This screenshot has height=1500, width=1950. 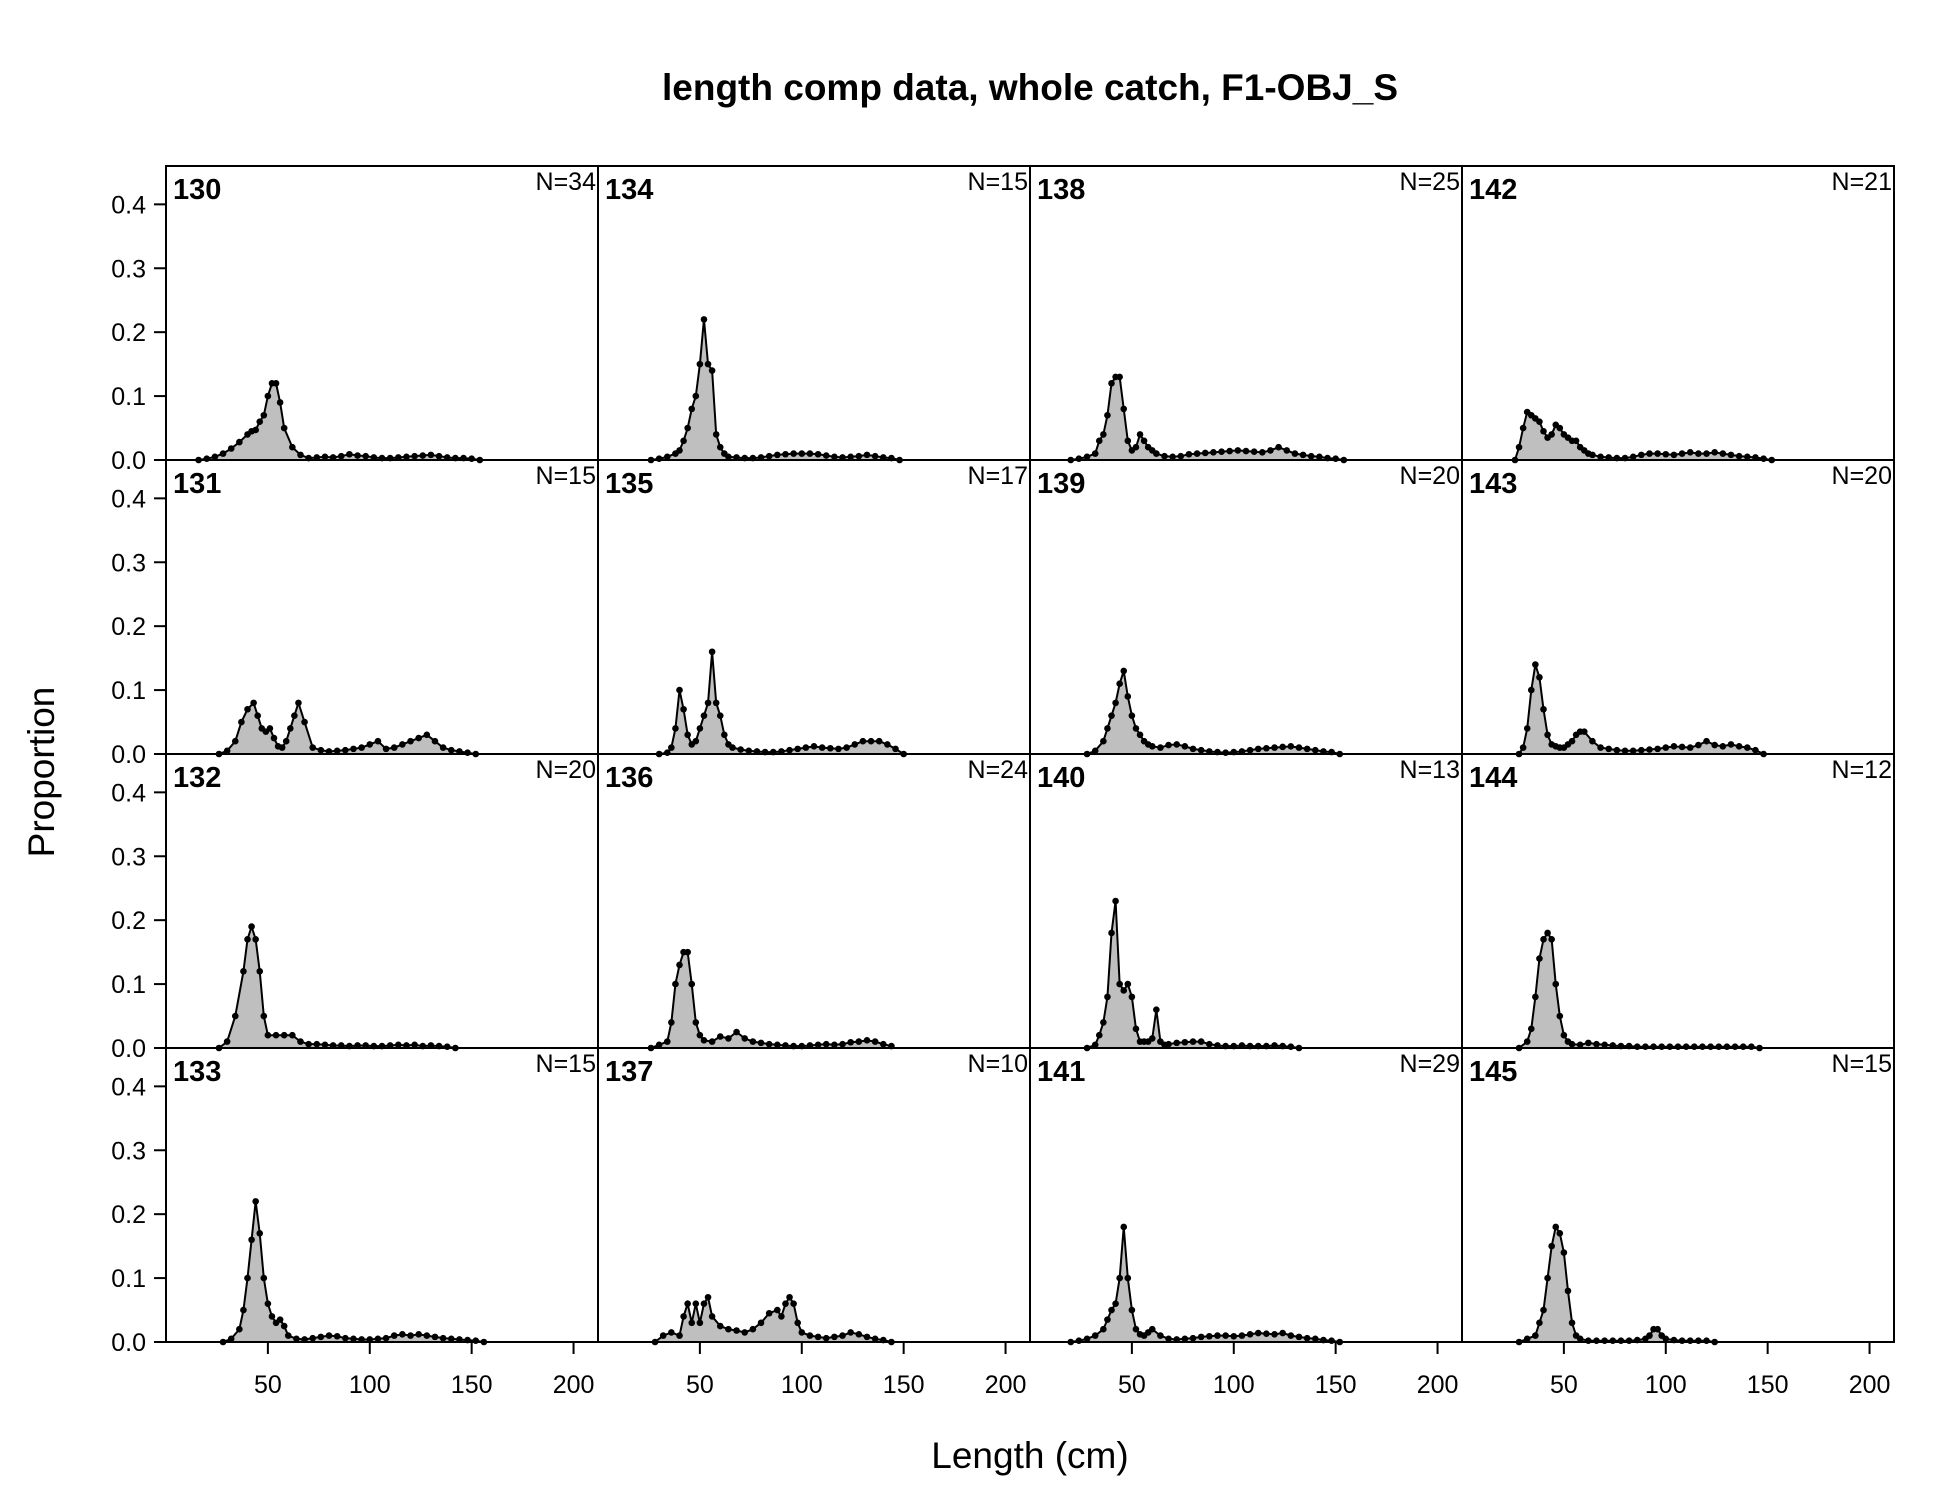 What do you see at coordinates (566, 182) in the screenshot?
I see `panel-n-label: N=34` at bounding box center [566, 182].